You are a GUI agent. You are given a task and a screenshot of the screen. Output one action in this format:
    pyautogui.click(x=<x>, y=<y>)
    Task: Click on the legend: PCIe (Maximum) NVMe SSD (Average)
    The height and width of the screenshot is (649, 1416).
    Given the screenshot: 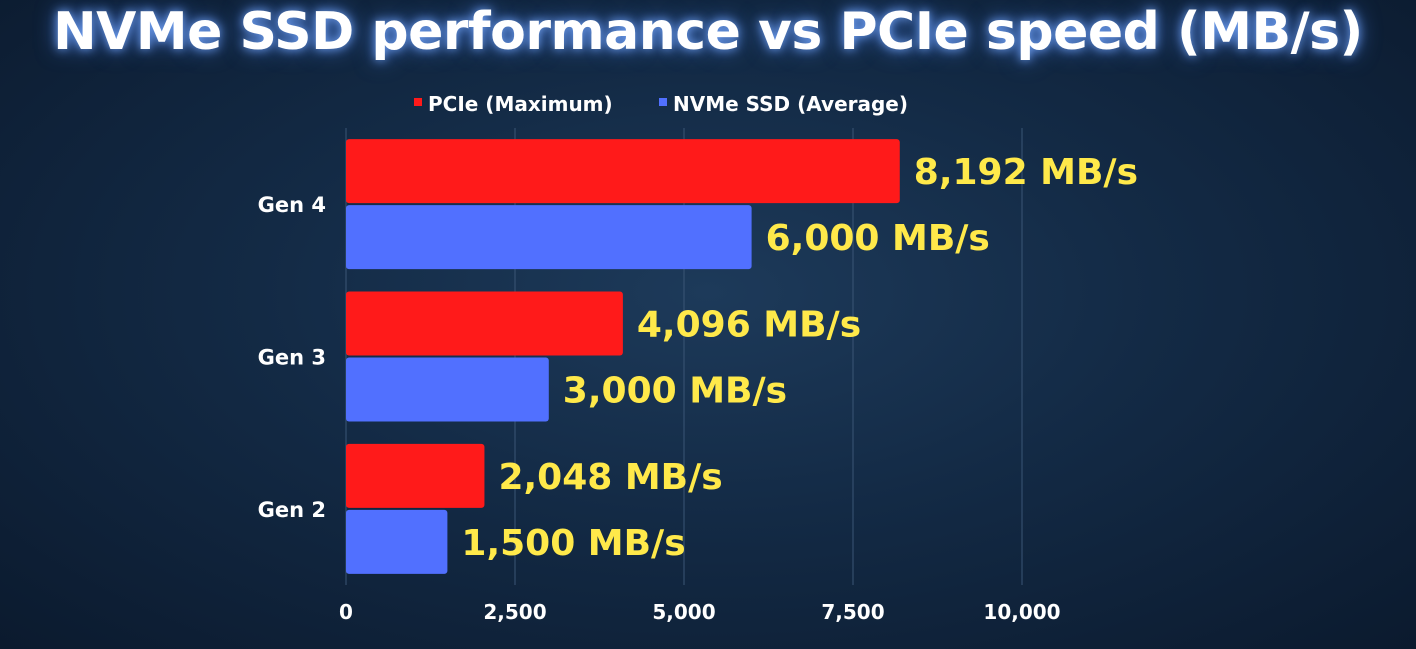 What is the action you would take?
    pyautogui.click(x=661, y=104)
    